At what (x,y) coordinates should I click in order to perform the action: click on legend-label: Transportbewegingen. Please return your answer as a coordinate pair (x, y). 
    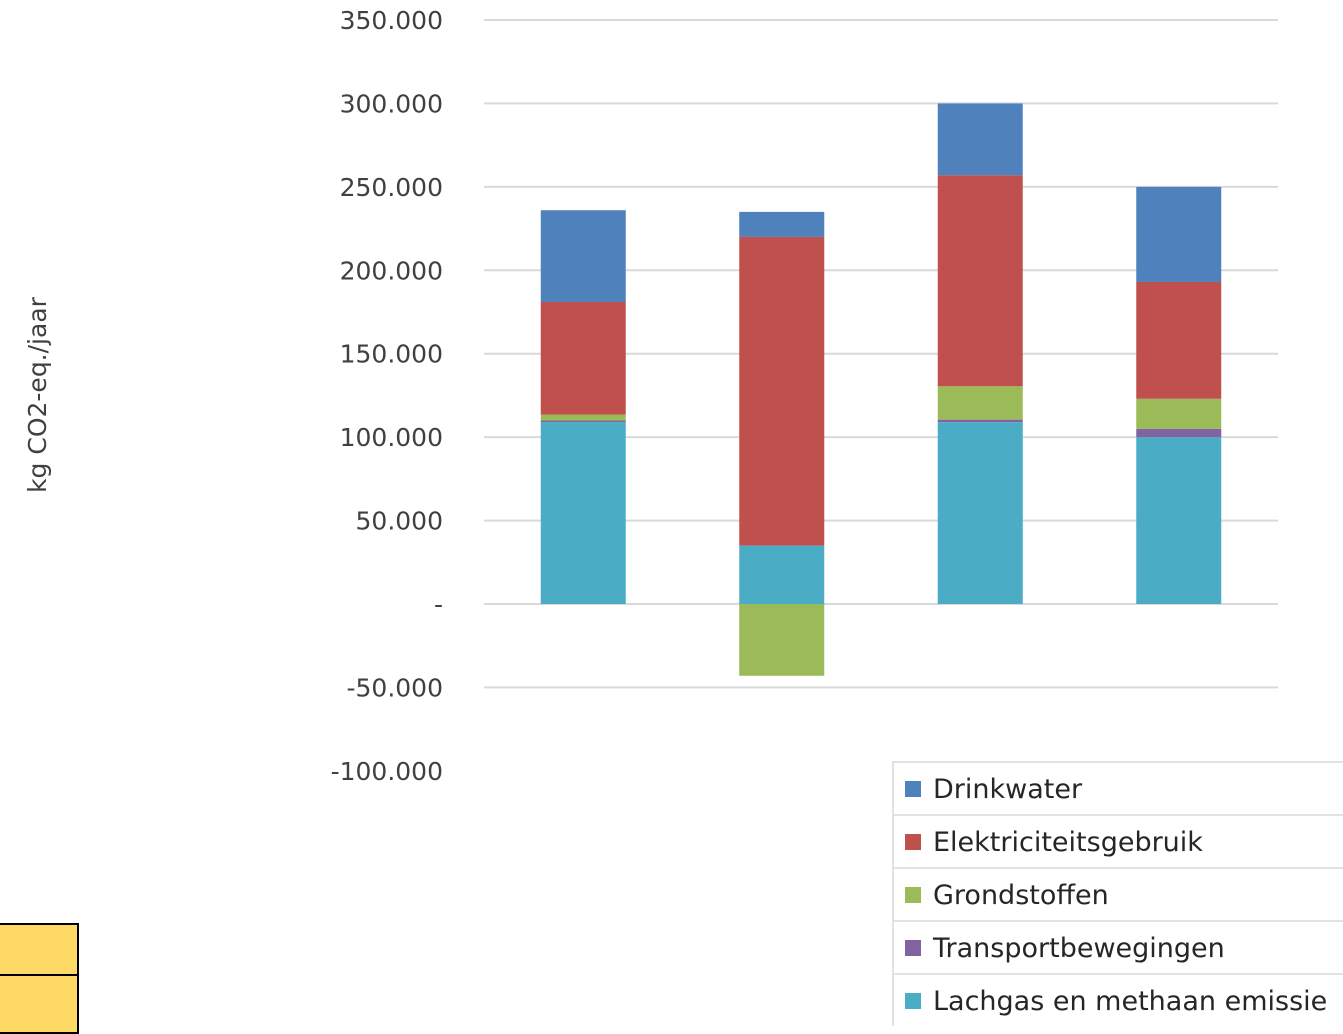
    Looking at the image, I should click on (1078, 948).